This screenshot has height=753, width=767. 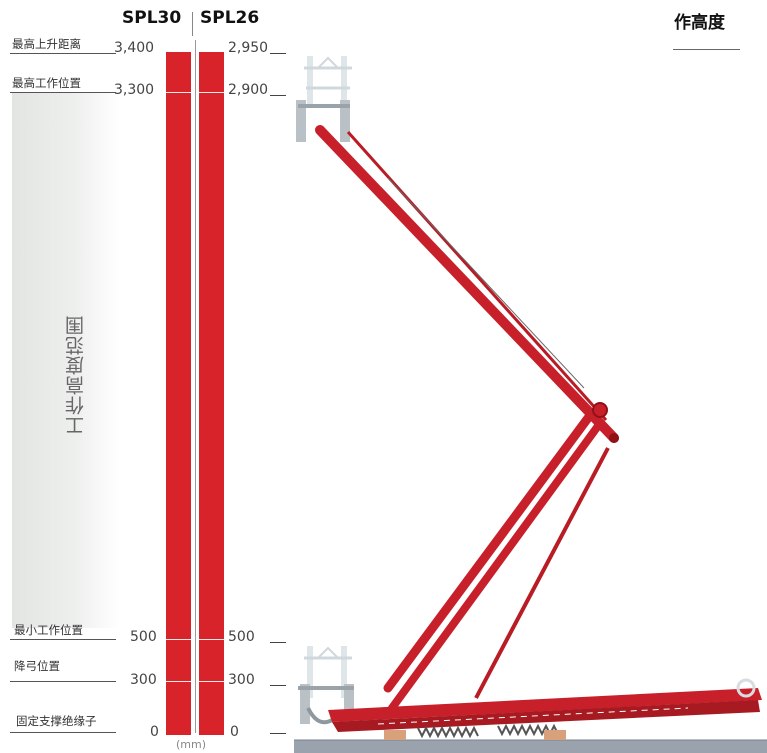 I want to click on working-range-band, so click(x=66, y=360).